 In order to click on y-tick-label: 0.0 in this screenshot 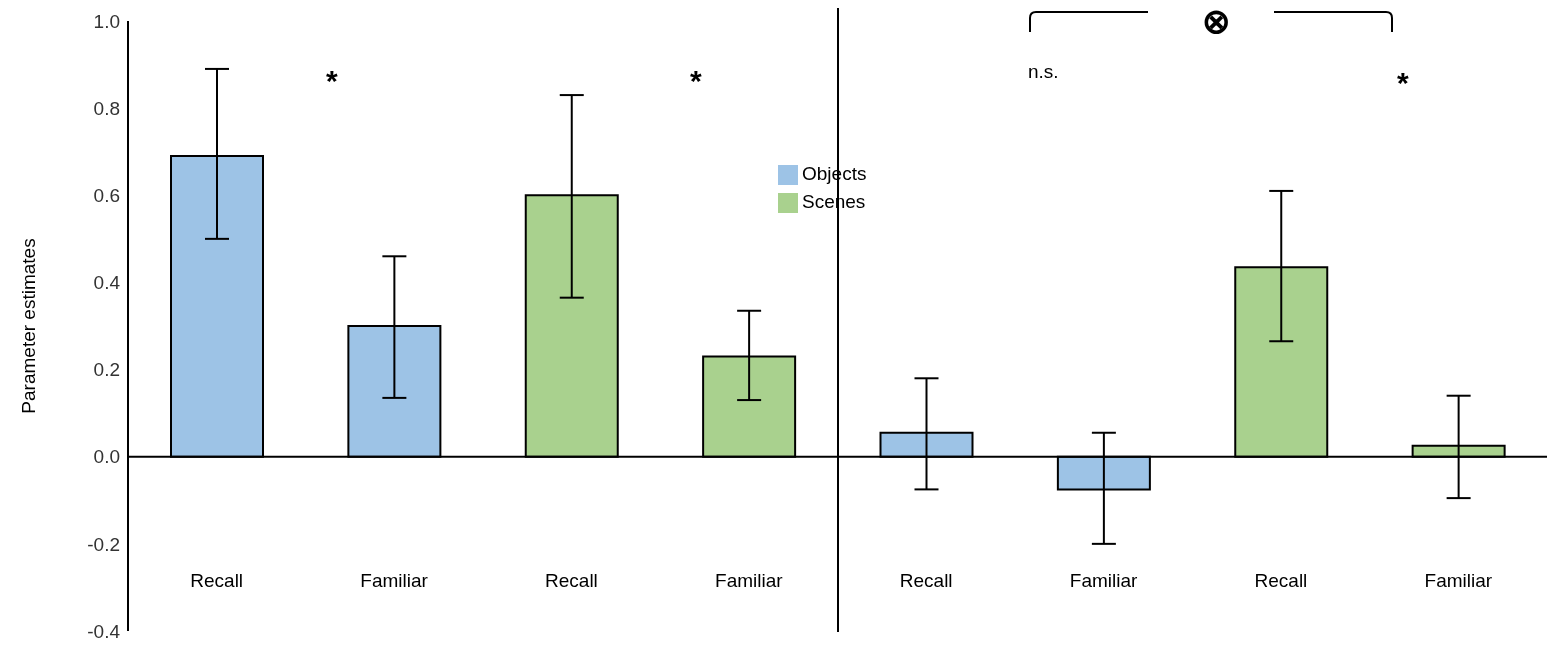, I will do `click(106, 457)`.